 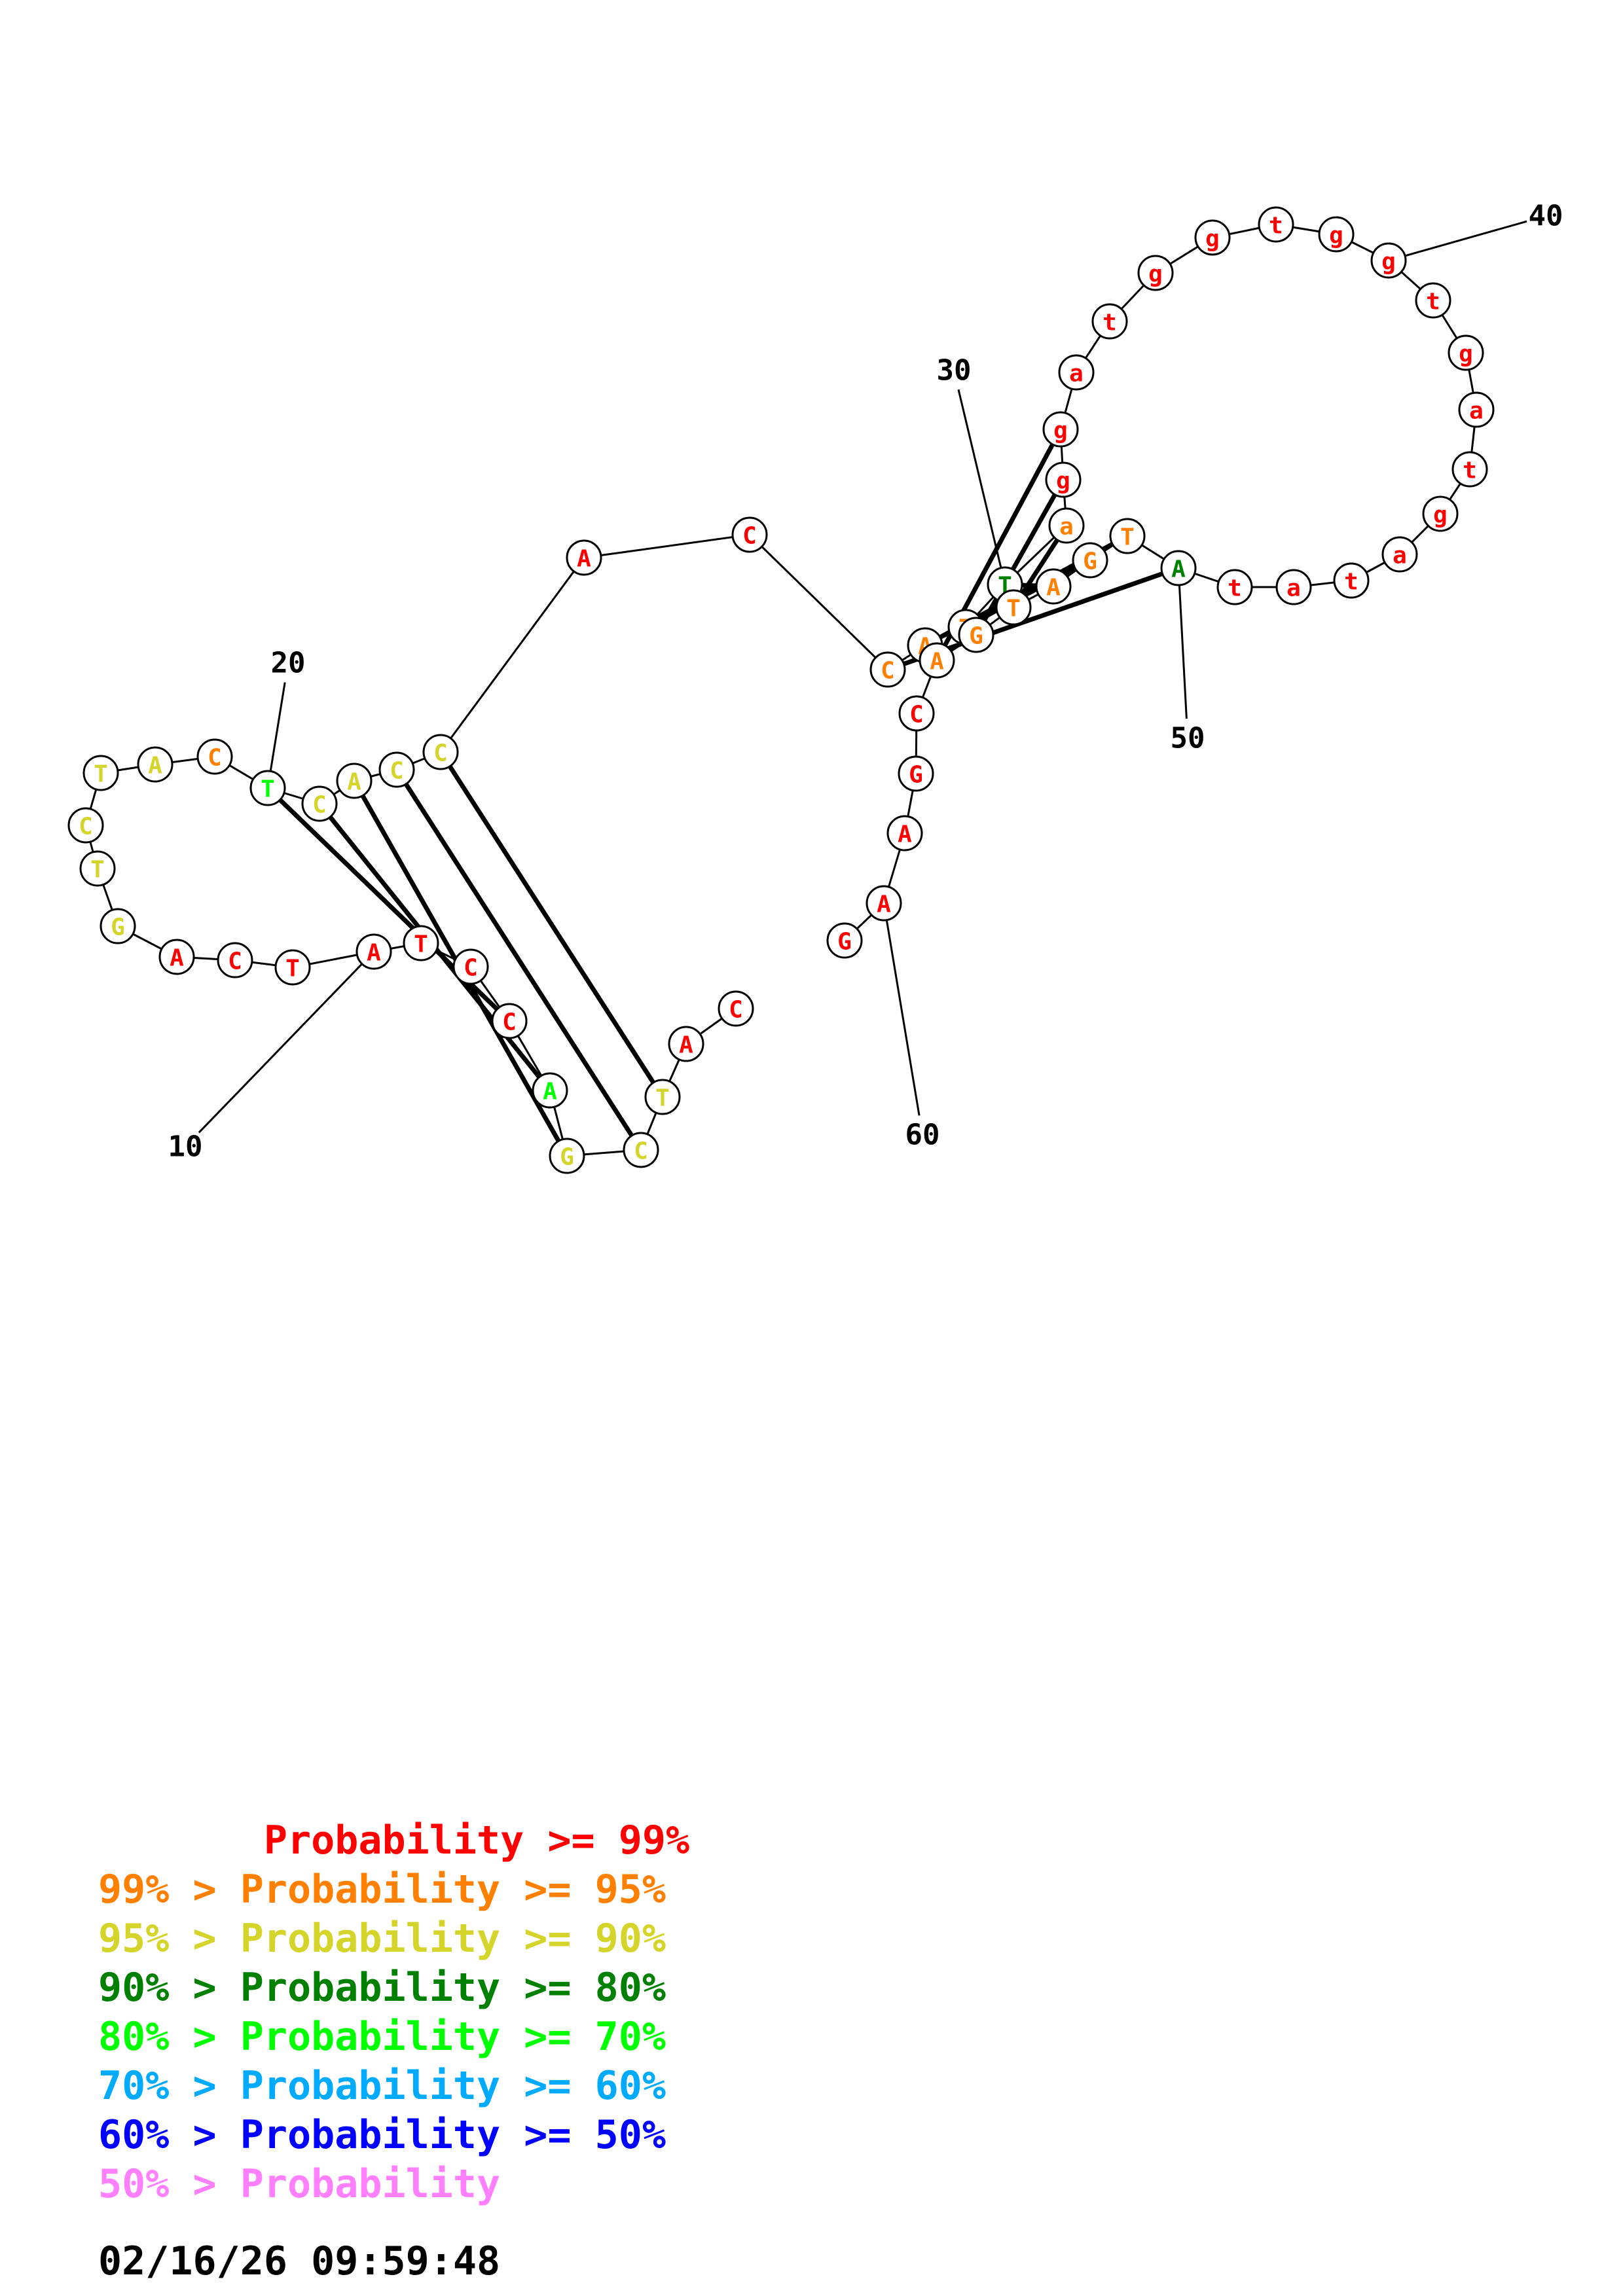 I want to click on legend-prefix: 50% >, so click(x=169, y=2184).